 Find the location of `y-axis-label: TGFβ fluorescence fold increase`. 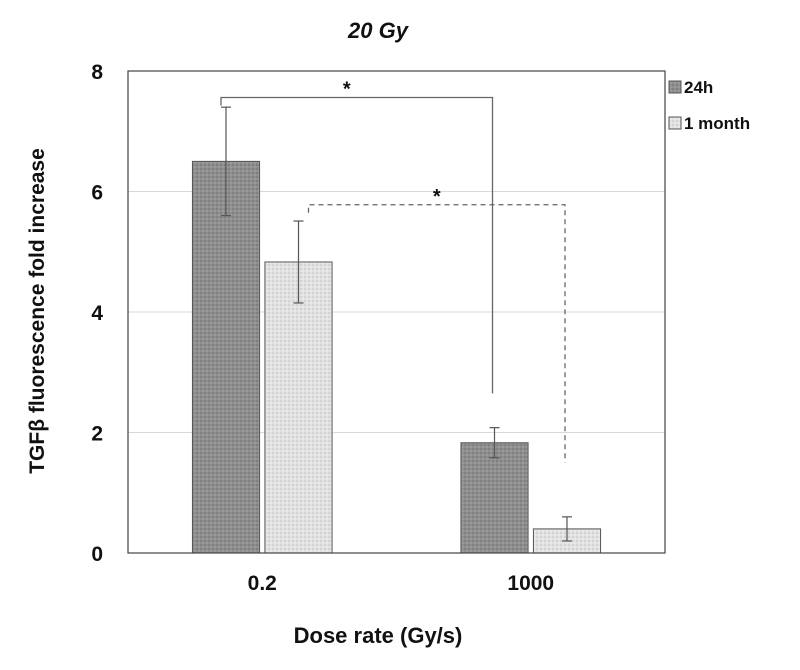

y-axis-label: TGFβ fluorescence fold increase is located at coordinates (37, 311).